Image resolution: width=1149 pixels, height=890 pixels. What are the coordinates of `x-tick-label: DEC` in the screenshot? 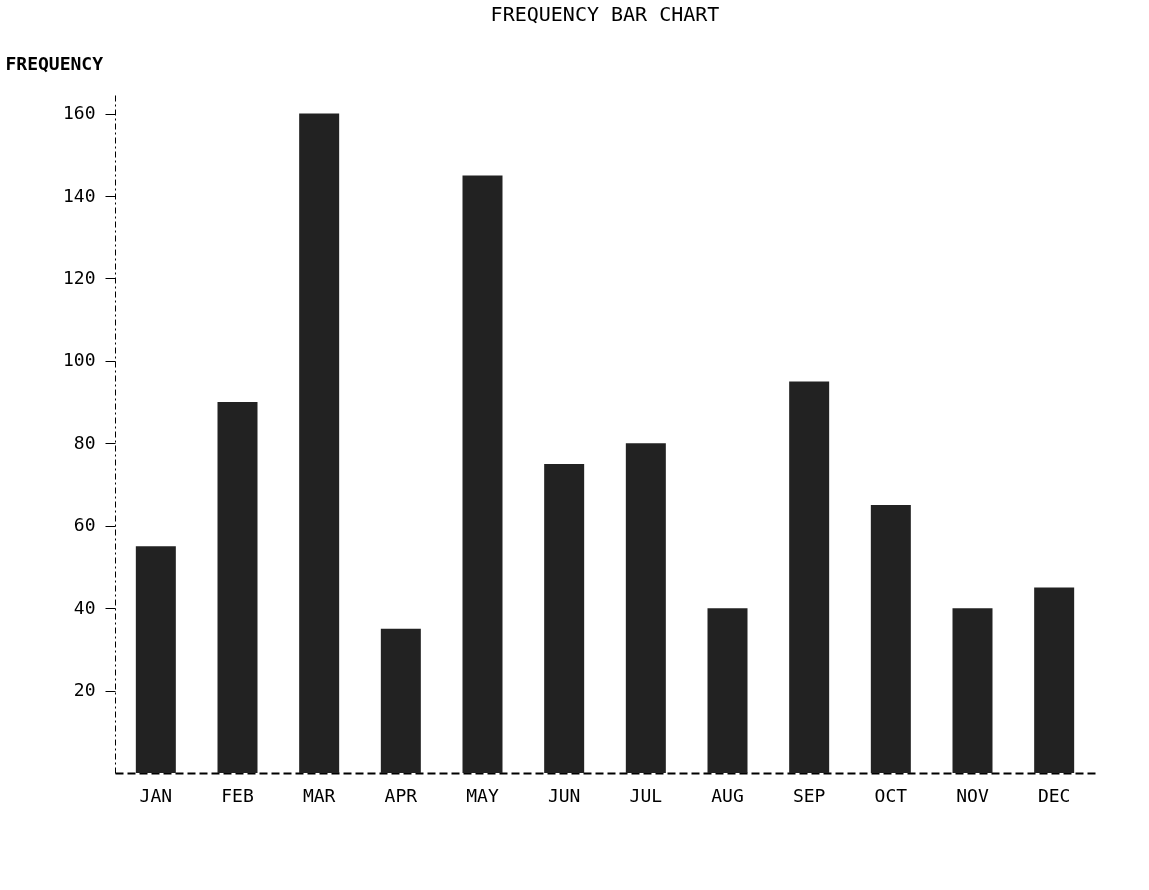 It's located at (1054, 795).